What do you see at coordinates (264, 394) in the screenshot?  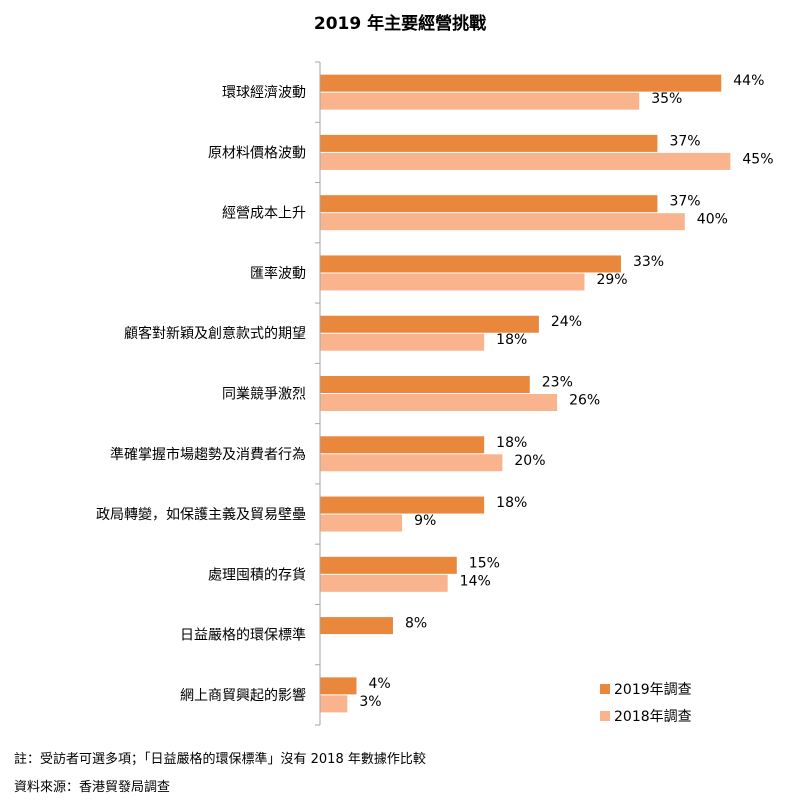 I see `category-label: 同業競爭激烈` at bounding box center [264, 394].